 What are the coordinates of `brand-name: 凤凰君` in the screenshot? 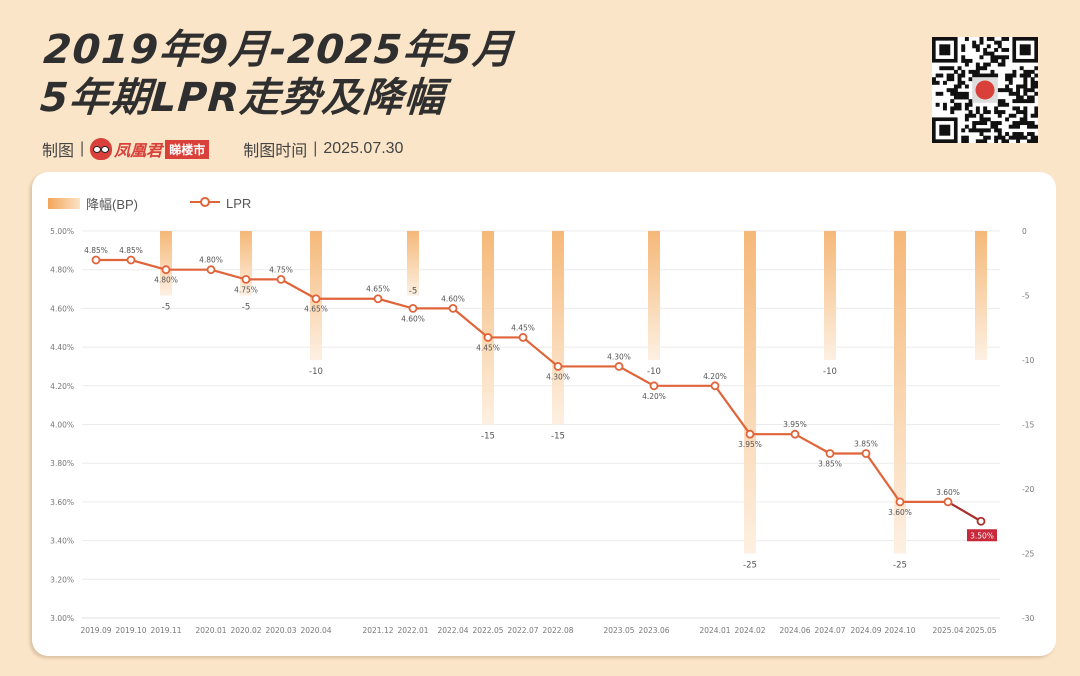 It's located at (138, 151).